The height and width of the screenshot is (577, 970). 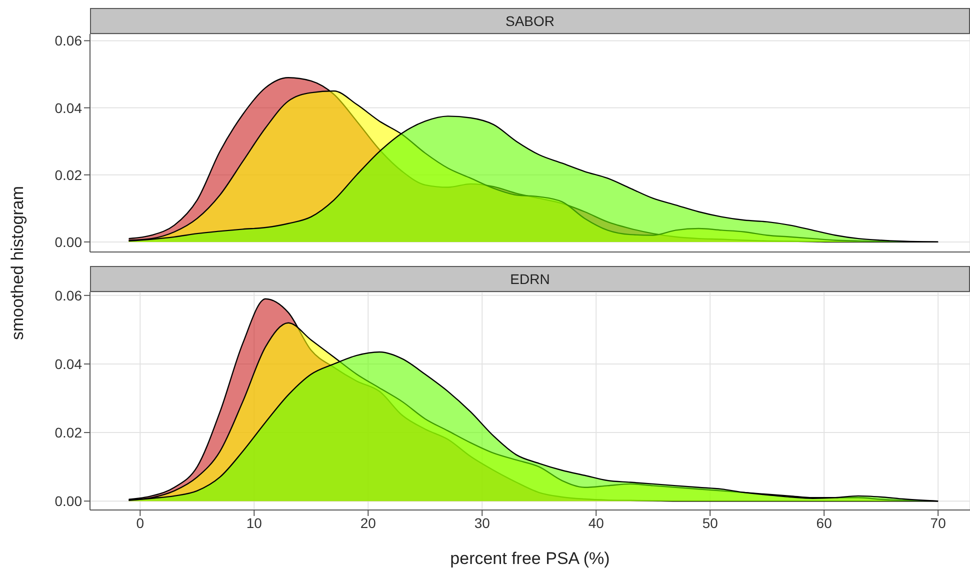 What do you see at coordinates (530, 558) in the screenshot?
I see `x-axis-title: percent free PSA (%)` at bounding box center [530, 558].